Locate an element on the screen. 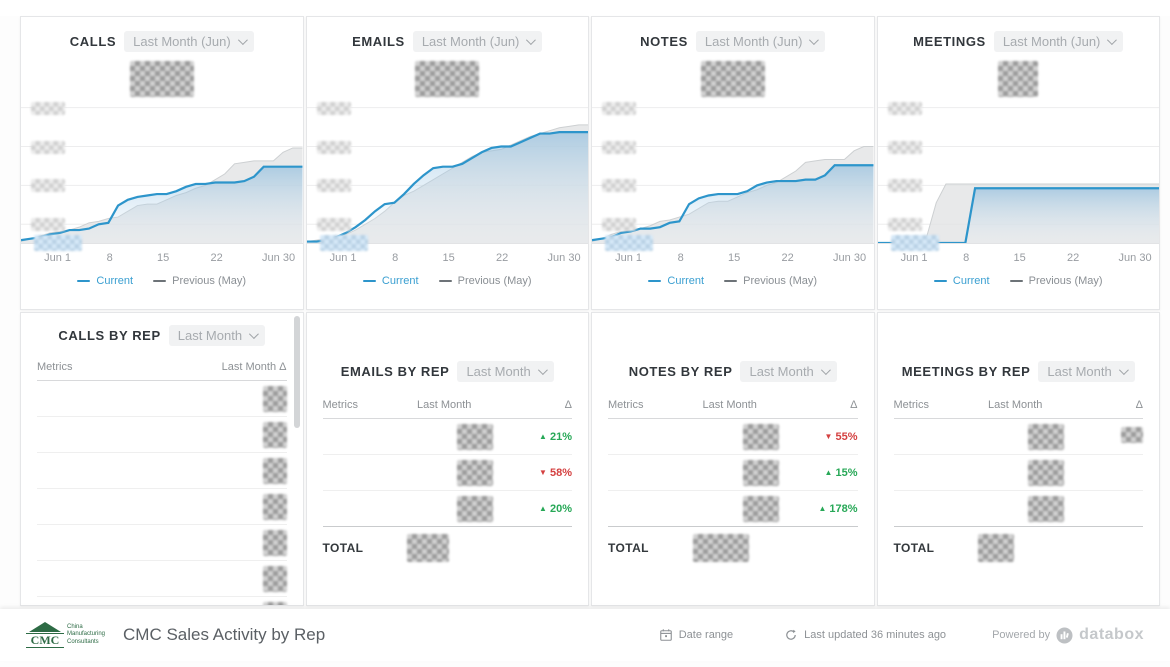 This screenshot has height=667, width=1170. table-row: ▼ 58% is located at coordinates (447, 473).